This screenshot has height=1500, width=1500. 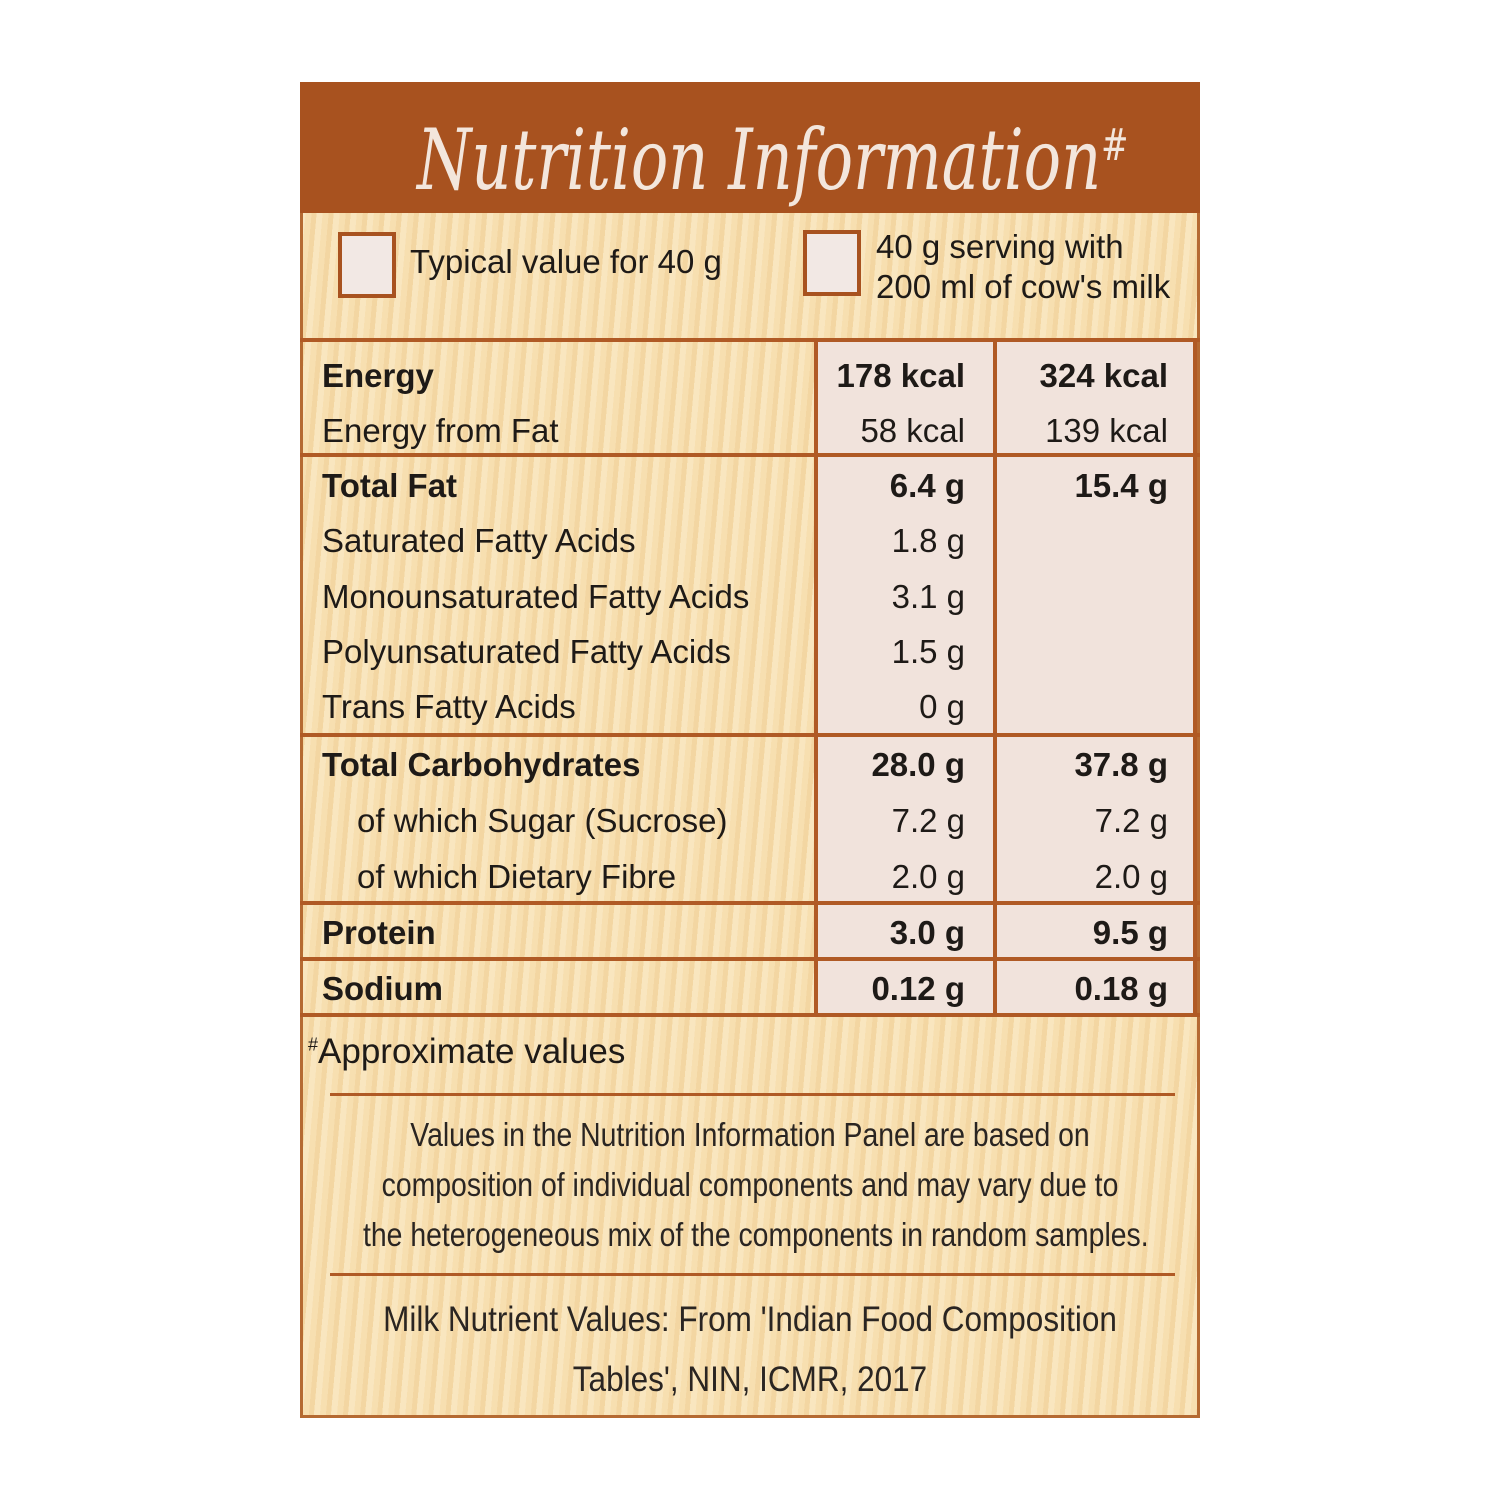 I want to click on nutrient-label: Polyunsaturated Fatty Acids, so click(x=527, y=651).